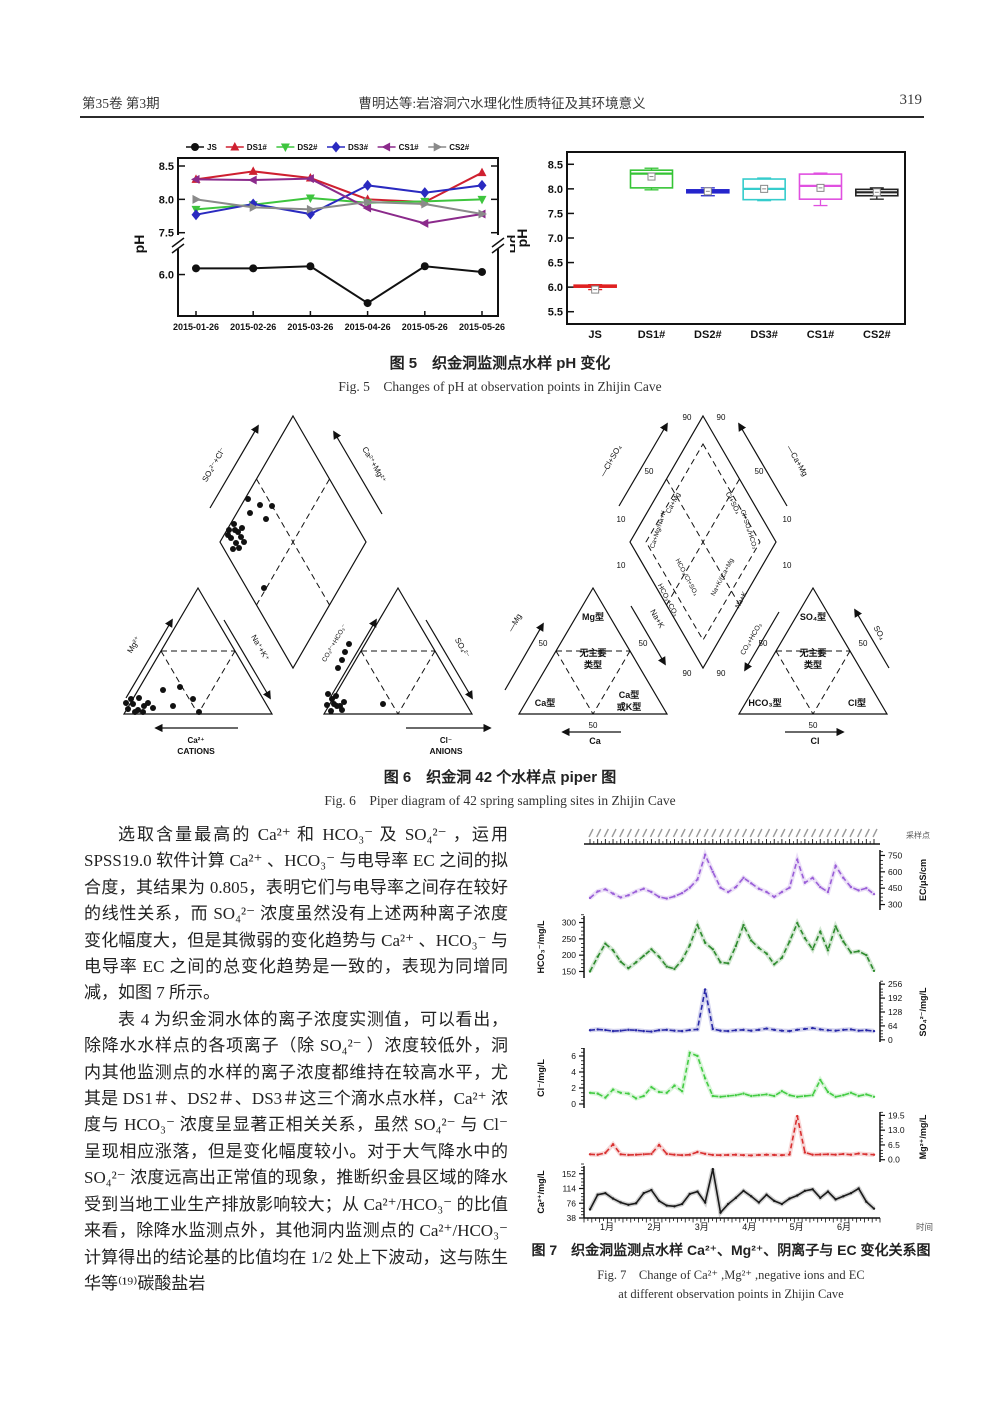  I want to click on svg-text: 200, so click(569, 955).